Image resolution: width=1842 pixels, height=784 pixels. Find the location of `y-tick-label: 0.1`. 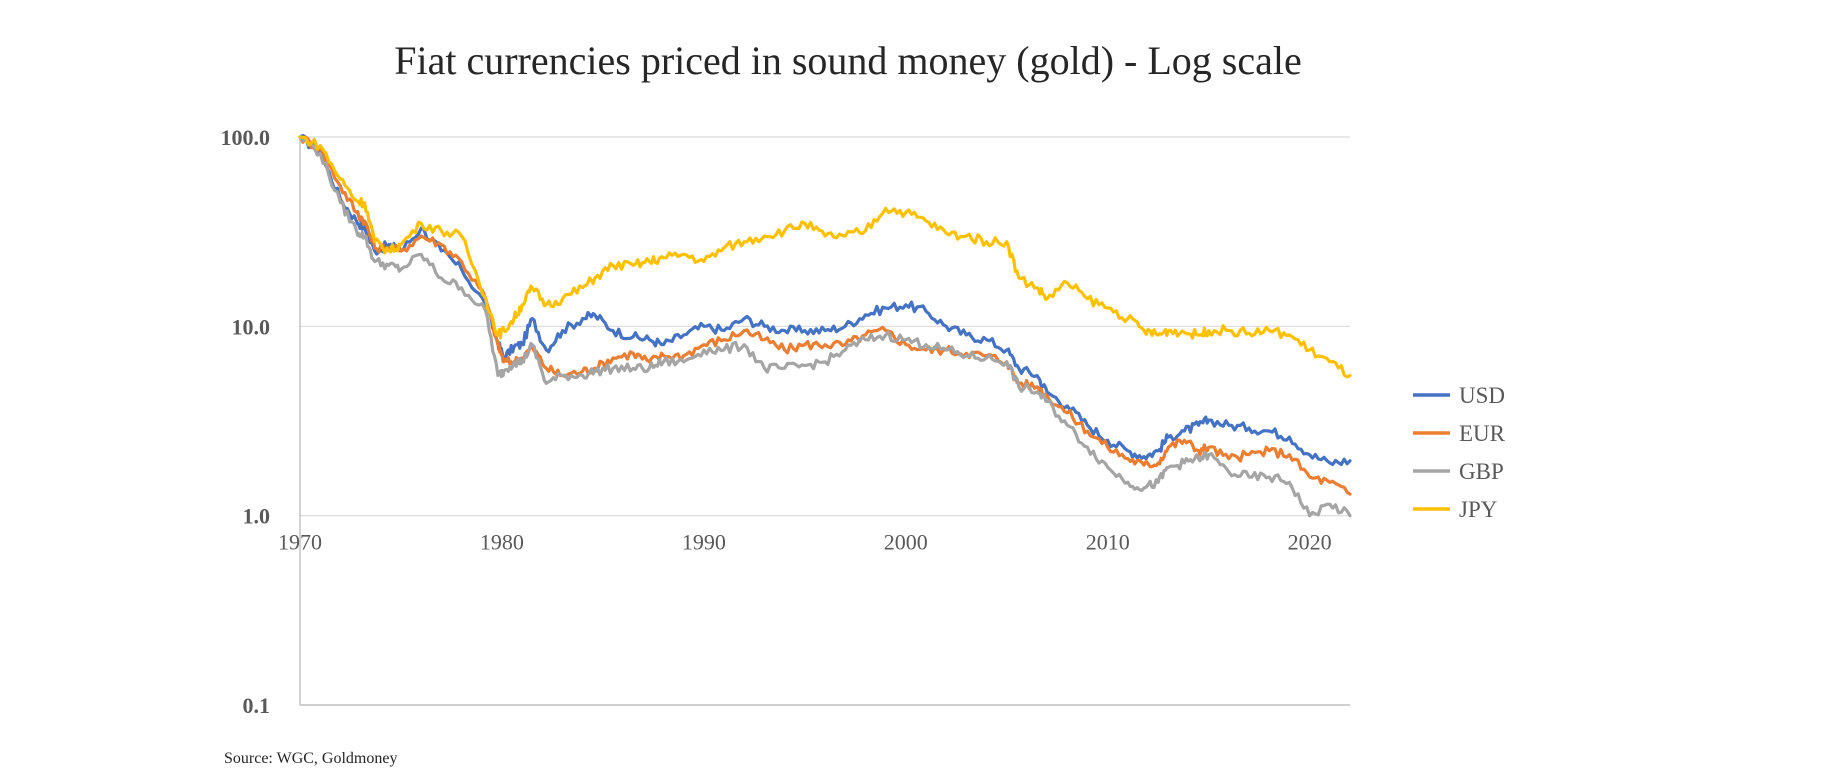

y-tick-label: 0.1 is located at coordinates (257, 705).